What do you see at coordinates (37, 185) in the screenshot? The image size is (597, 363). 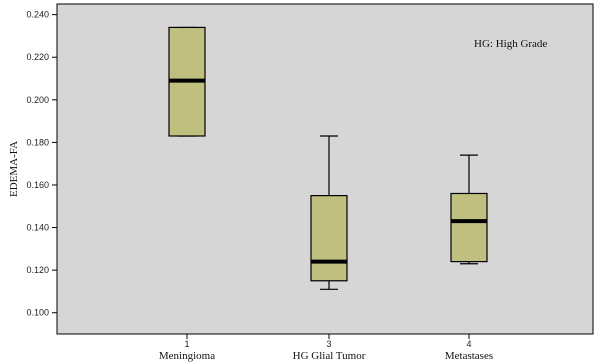 I see `y-tick-label: 0.160` at bounding box center [37, 185].